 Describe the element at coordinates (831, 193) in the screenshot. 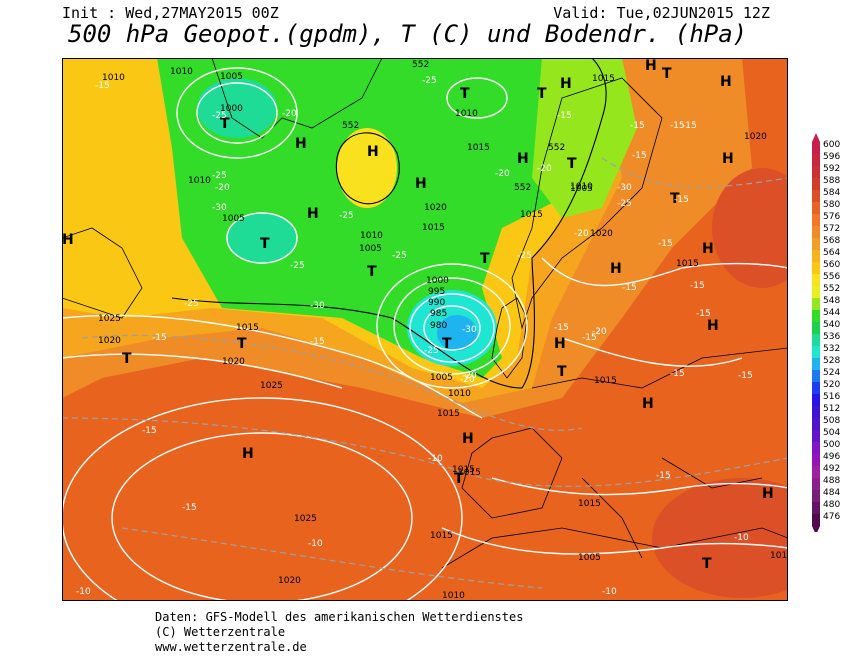

I see `legend-label: 584` at that location.